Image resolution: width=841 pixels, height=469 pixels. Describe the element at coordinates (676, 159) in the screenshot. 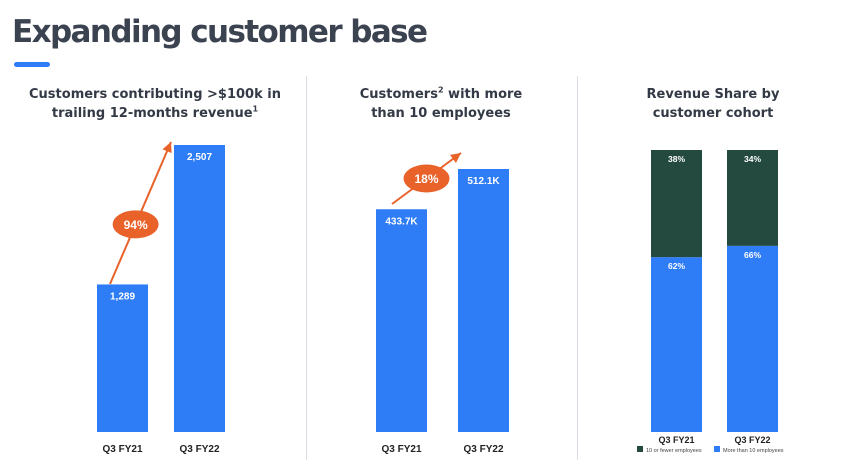

I see `segment-data-label: 38%` at that location.